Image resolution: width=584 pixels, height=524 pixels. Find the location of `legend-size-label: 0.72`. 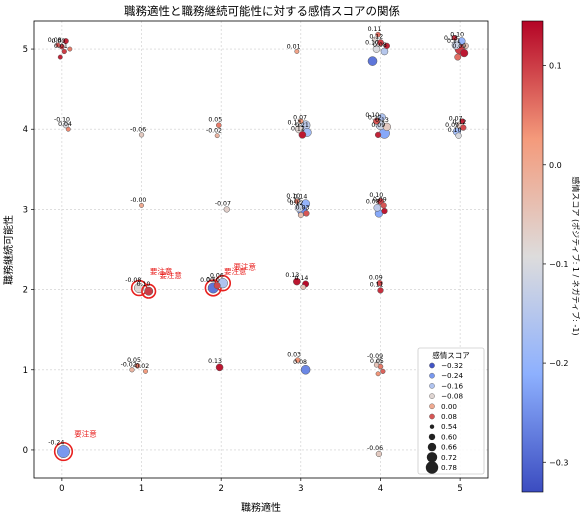

legend-size-label: 0.72 is located at coordinates (449, 457).